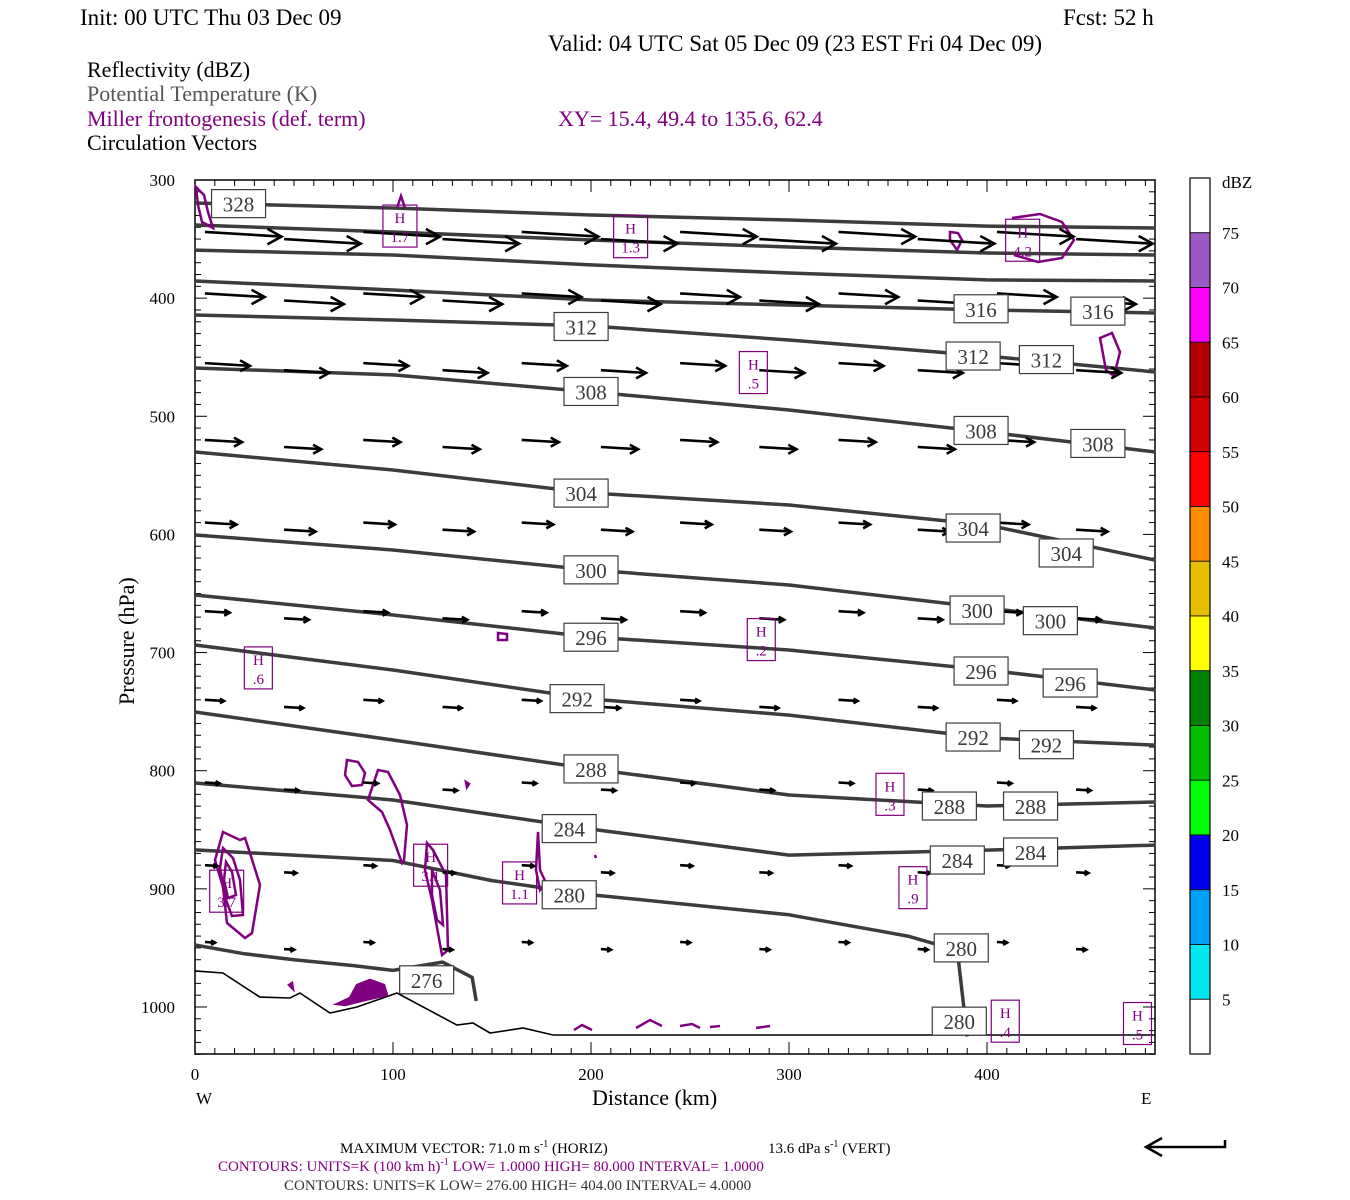 This screenshot has height=1200, width=1350. I want to click on x-tick-label: 100, so click(393, 1074).